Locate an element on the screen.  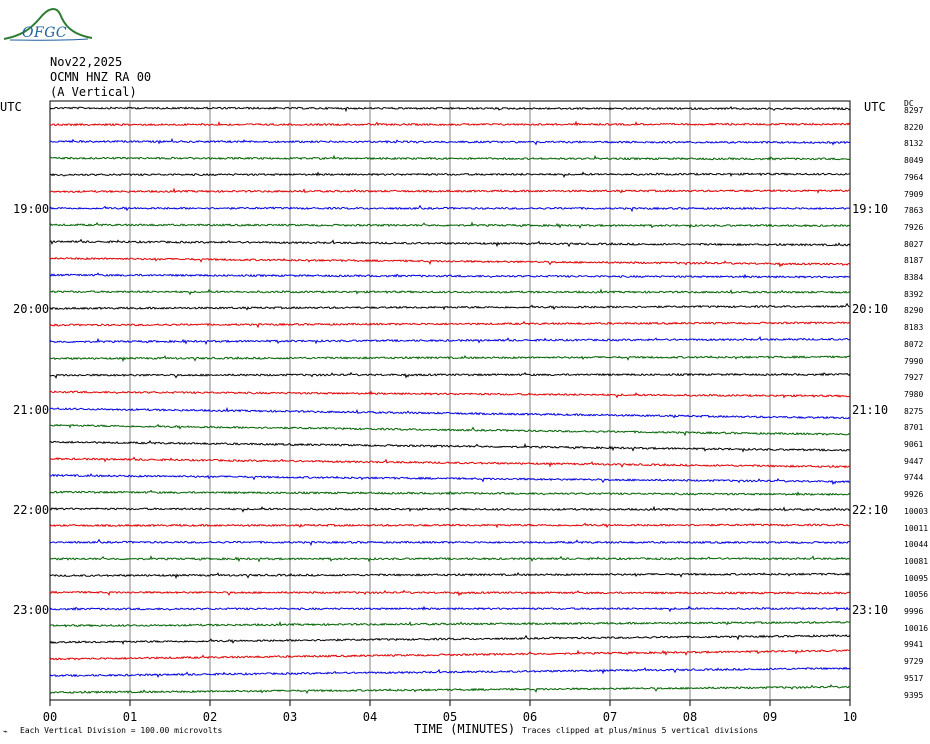
dc-offset-label: 9744 is located at coordinates (914, 478).